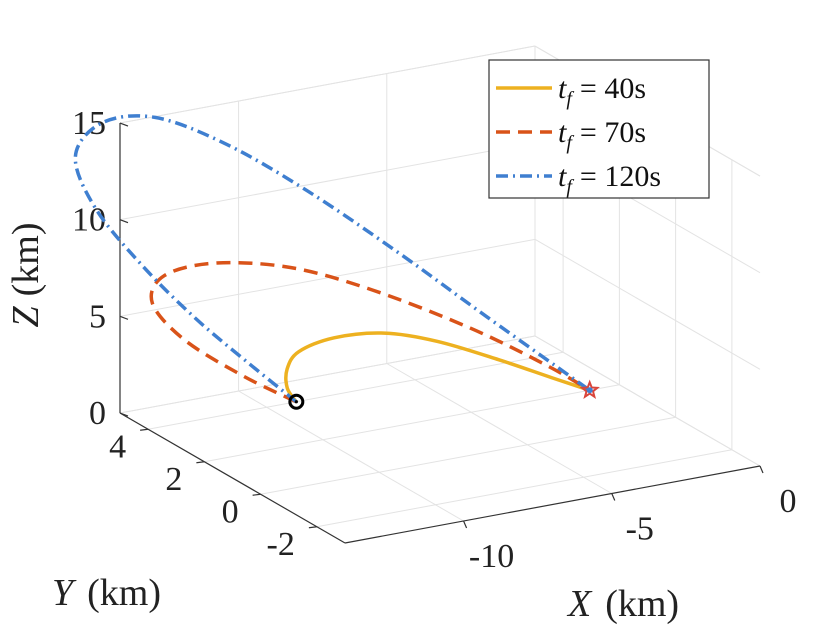 The height and width of the screenshot is (630, 840). Describe the element at coordinates (642, 604) in the screenshot. I see `x-axis-unit: (km)` at that location.